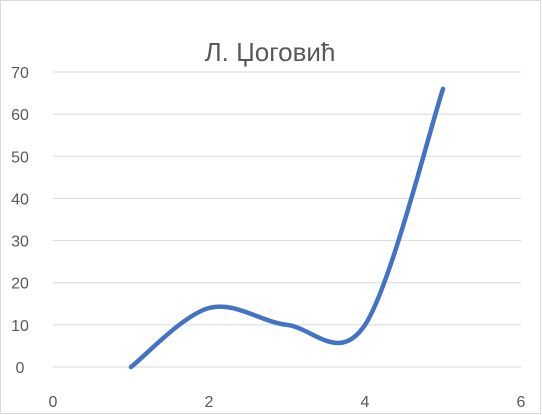 The width and height of the screenshot is (542, 415). I want to click on x-axis-tick-labels: 0 2 4 6, so click(287, 402).